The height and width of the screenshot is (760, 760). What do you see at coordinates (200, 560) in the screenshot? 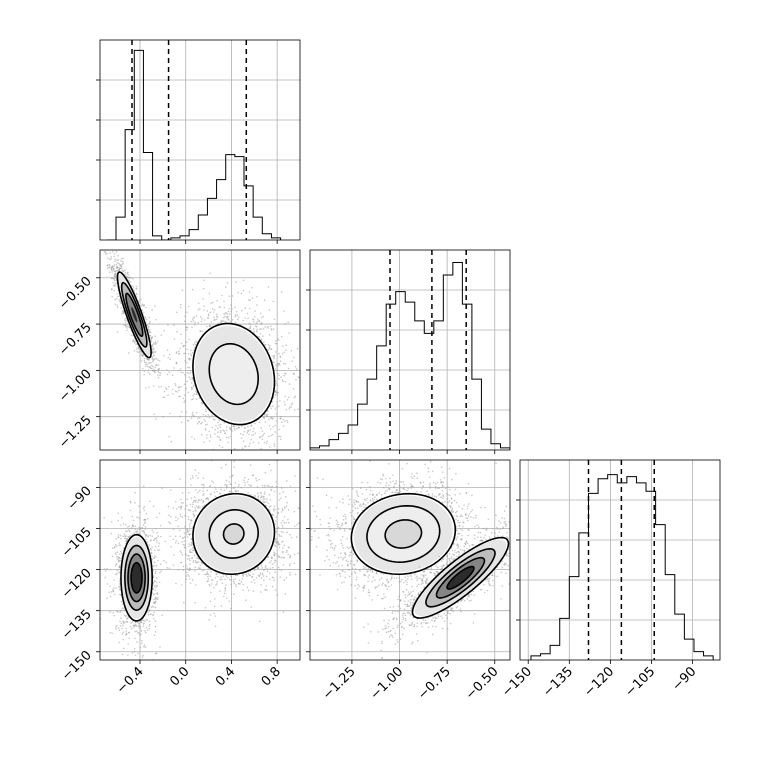
I see `axes-frame` at bounding box center [200, 560].